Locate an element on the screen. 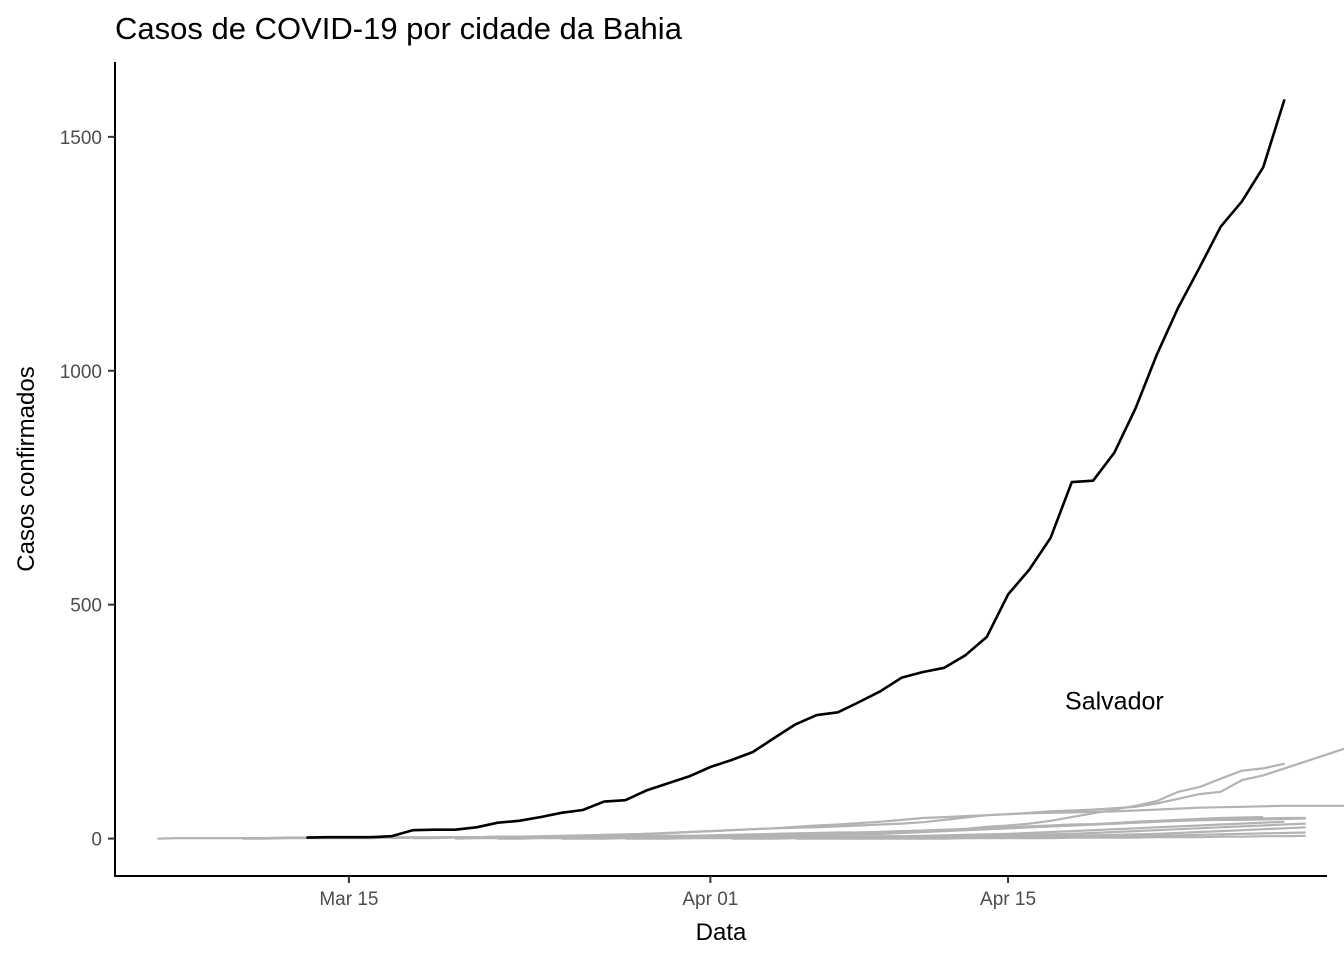 Image resolution: width=1344 pixels, height=960 pixels. x-tick-label: Apr 01 is located at coordinates (710, 899).